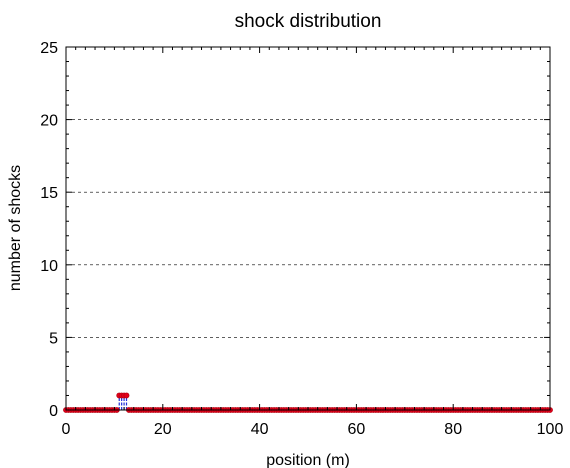 Image resolution: width=570 pixels, height=468 pixels. What do you see at coordinates (49, 230) in the screenshot?
I see `y-tick-labels: 0 5 10 15 20 25` at bounding box center [49, 230].